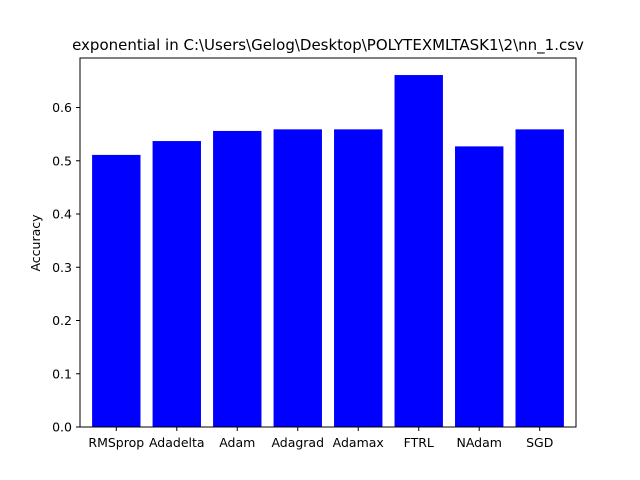 The height and width of the screenshot is (480, 640). I want to click on x-tick-label: NAdam, so click(478, 442).